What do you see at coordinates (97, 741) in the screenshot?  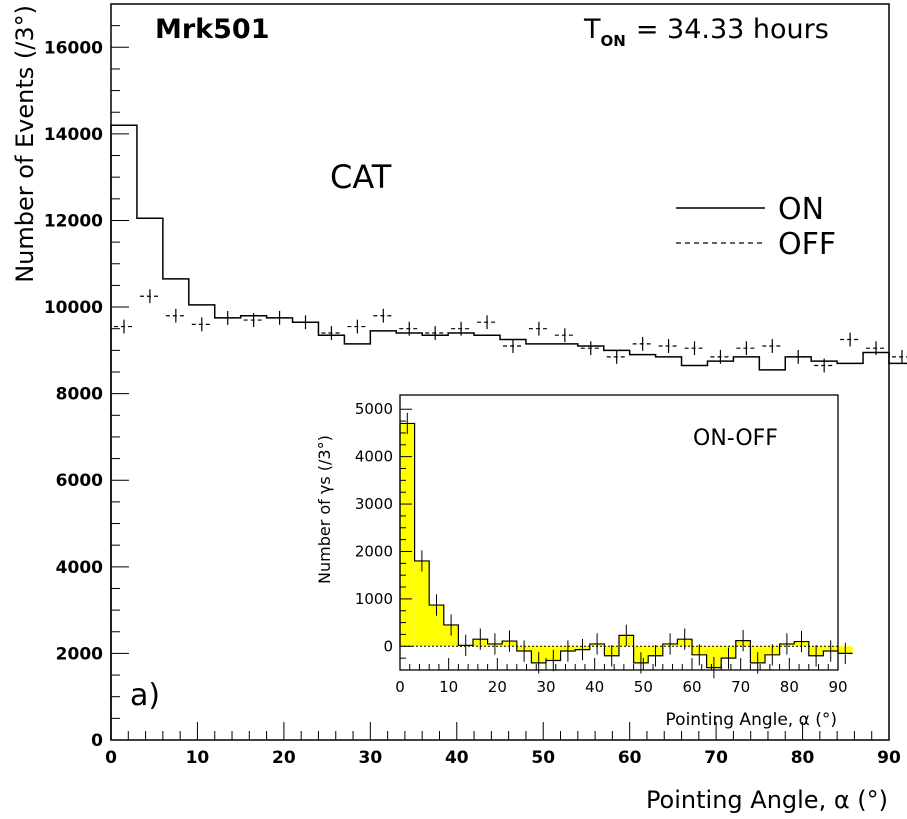 I see `y-tick-label: 0` at bounding box center [97, 741].